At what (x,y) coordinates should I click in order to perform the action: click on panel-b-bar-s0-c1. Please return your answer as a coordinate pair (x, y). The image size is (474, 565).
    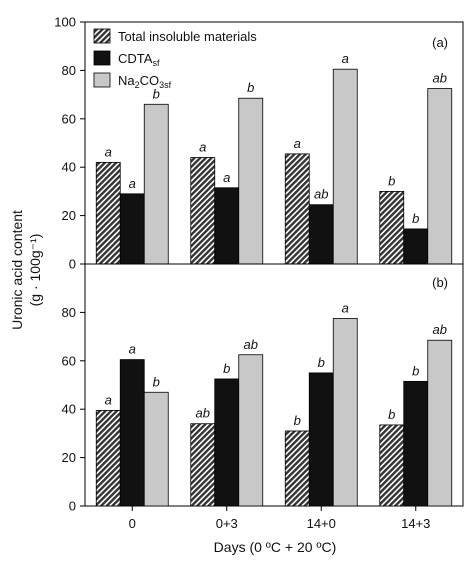
    Looking at the image, I should click on (203, 465).